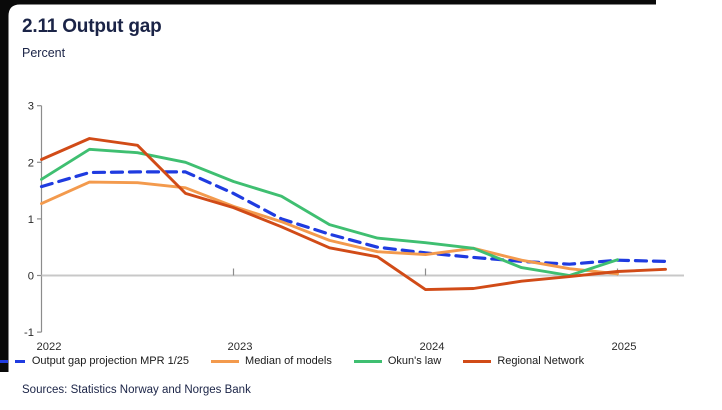 The height and width of the screenshot is (410, 722). Describe the element at coordinates (432, 347) in the screenshot. I see `x-tick-label: 2024` at that location.